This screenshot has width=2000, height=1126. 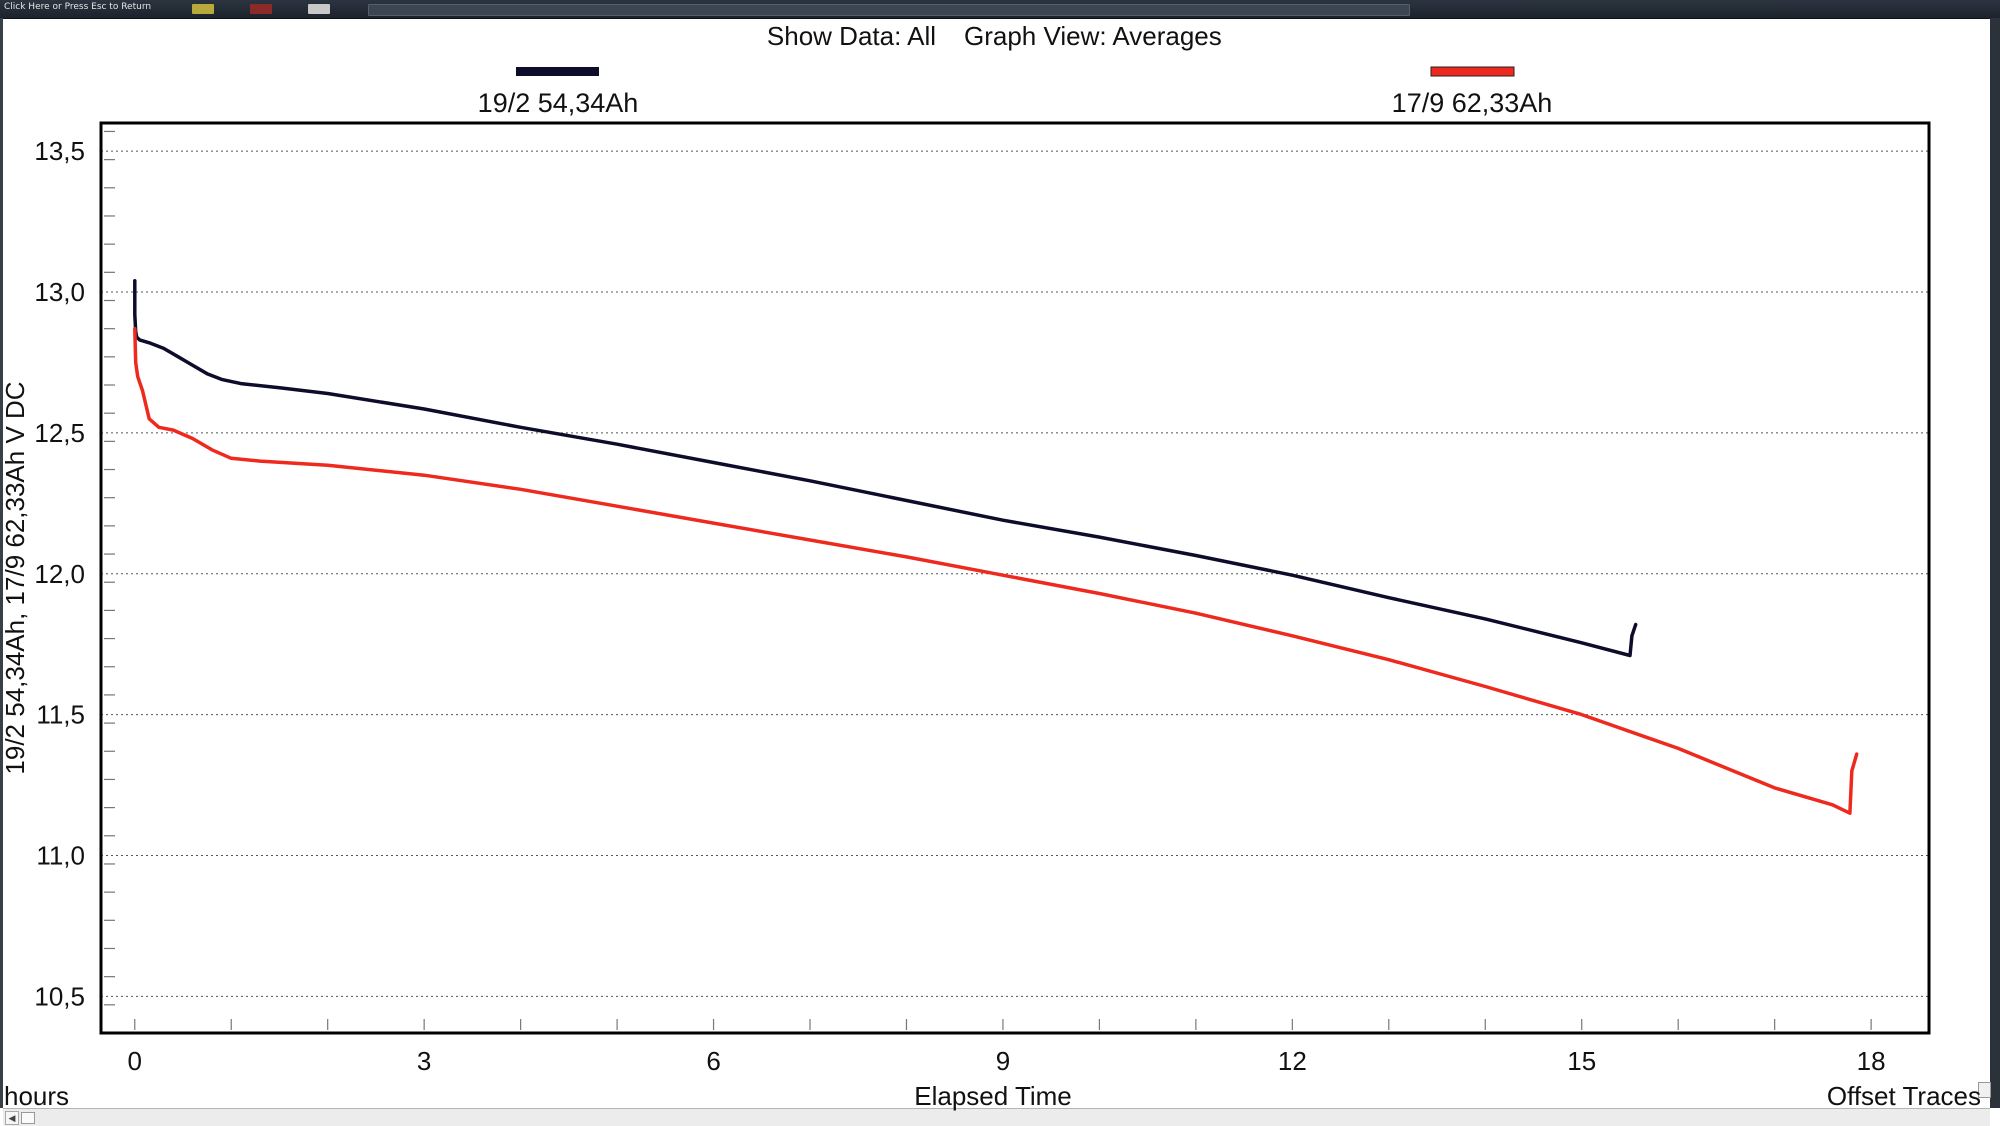 I want to click on x-tick-label-2: 6, so click(x=713, y=1061).